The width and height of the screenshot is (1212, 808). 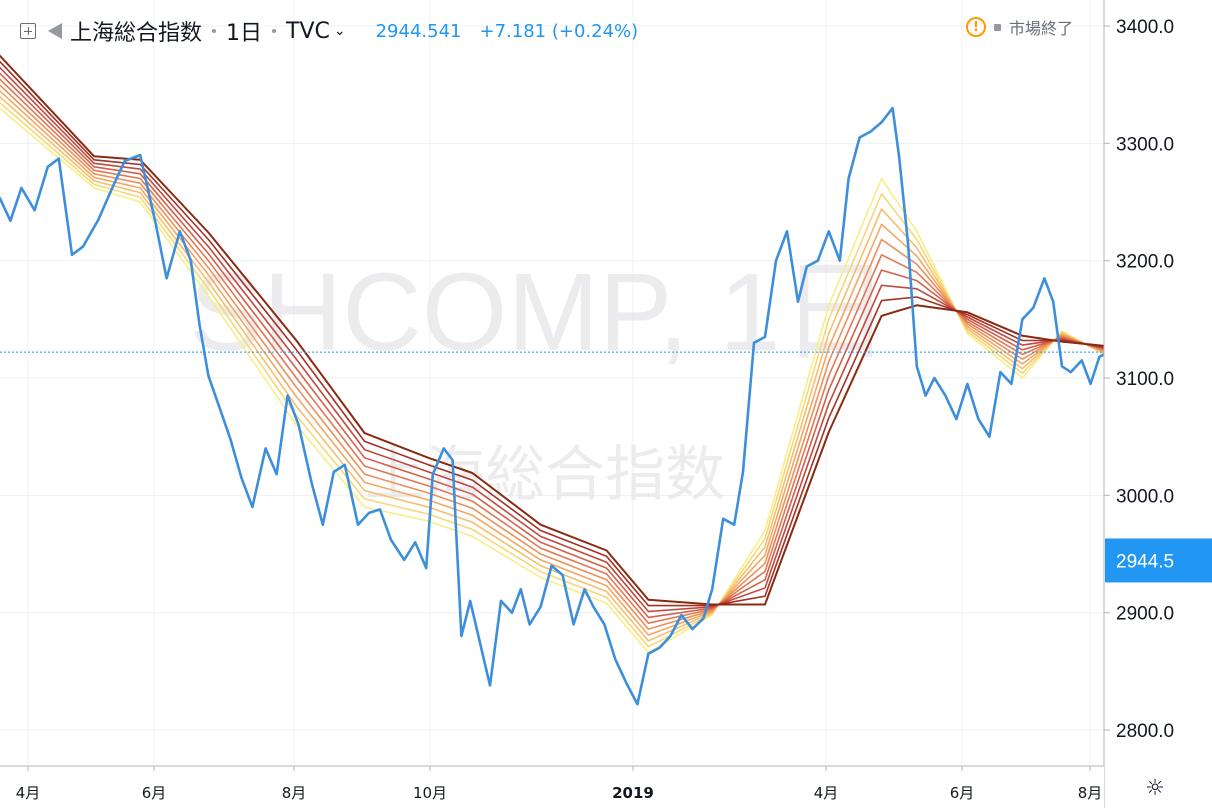 I want to click on exchange-label: TVC, so click(x=308, y=31).